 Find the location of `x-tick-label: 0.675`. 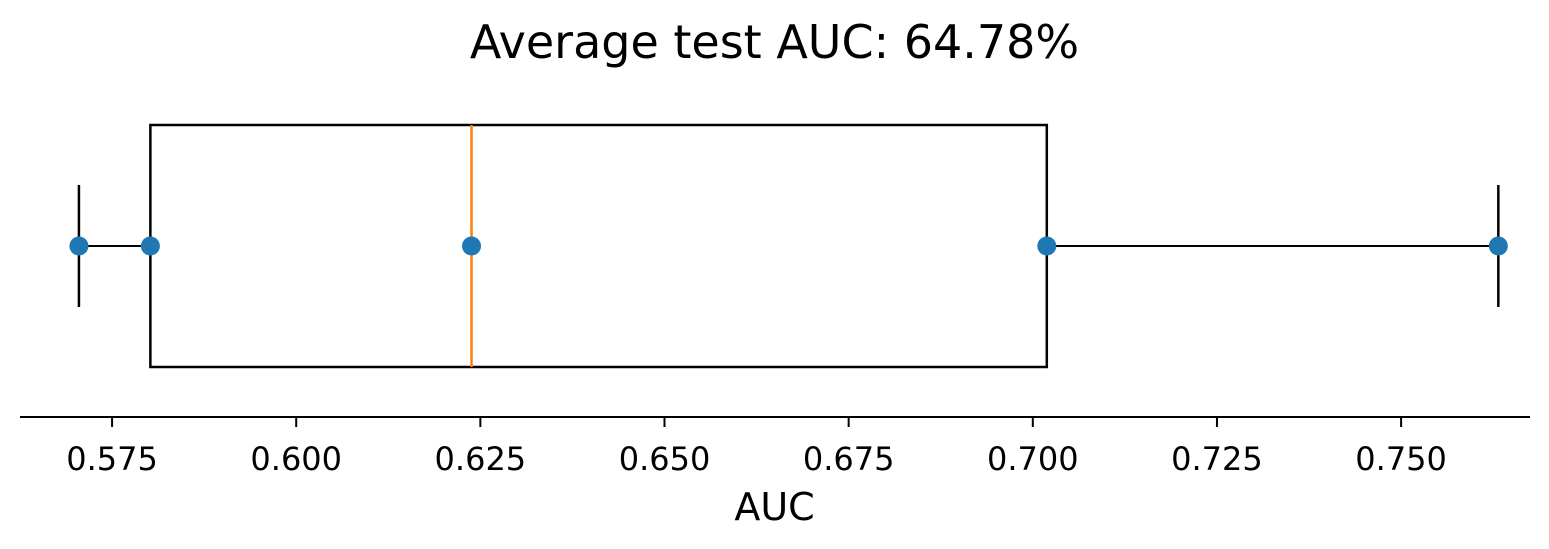

x-tick-label: 0.675 is located at coordinates (849, 459).